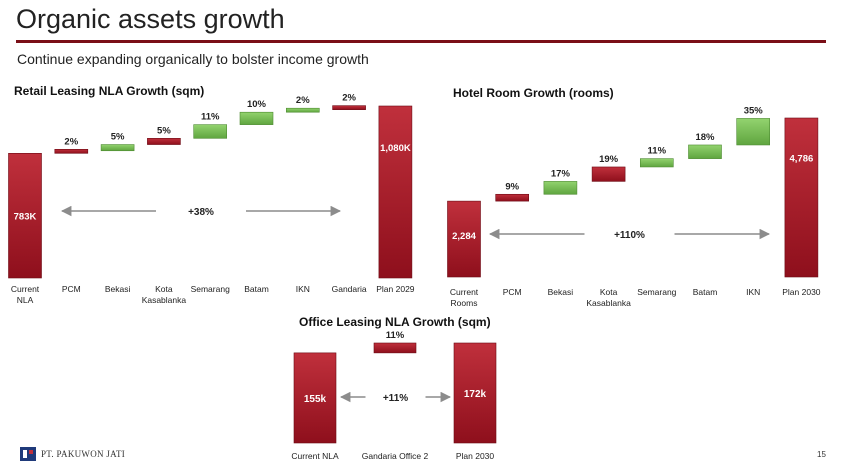 The height and width of the screenshot is (469, 857). Describe the element at coordinates (512, 186) in the screenshot. I see `hotel-pct-label-pcm: 9%` at that location.